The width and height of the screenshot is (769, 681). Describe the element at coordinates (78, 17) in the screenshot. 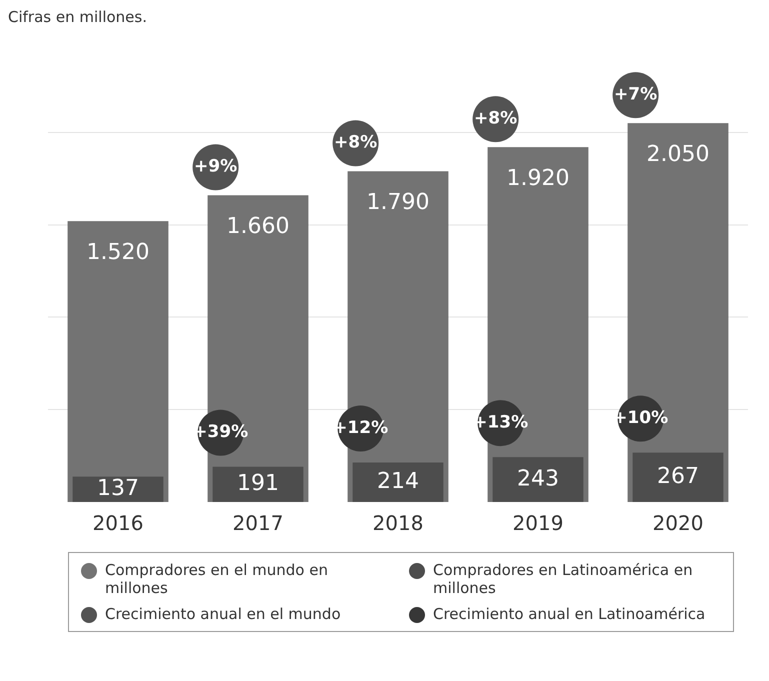

I see `chart-subtitle: Cifras en millones.` at that location.